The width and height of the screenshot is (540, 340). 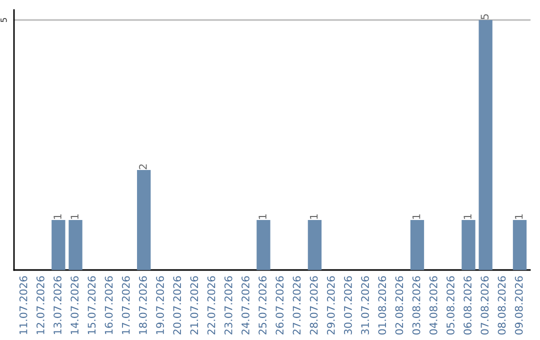 I want to click on data-label: 5, so click(x=484, y=17).